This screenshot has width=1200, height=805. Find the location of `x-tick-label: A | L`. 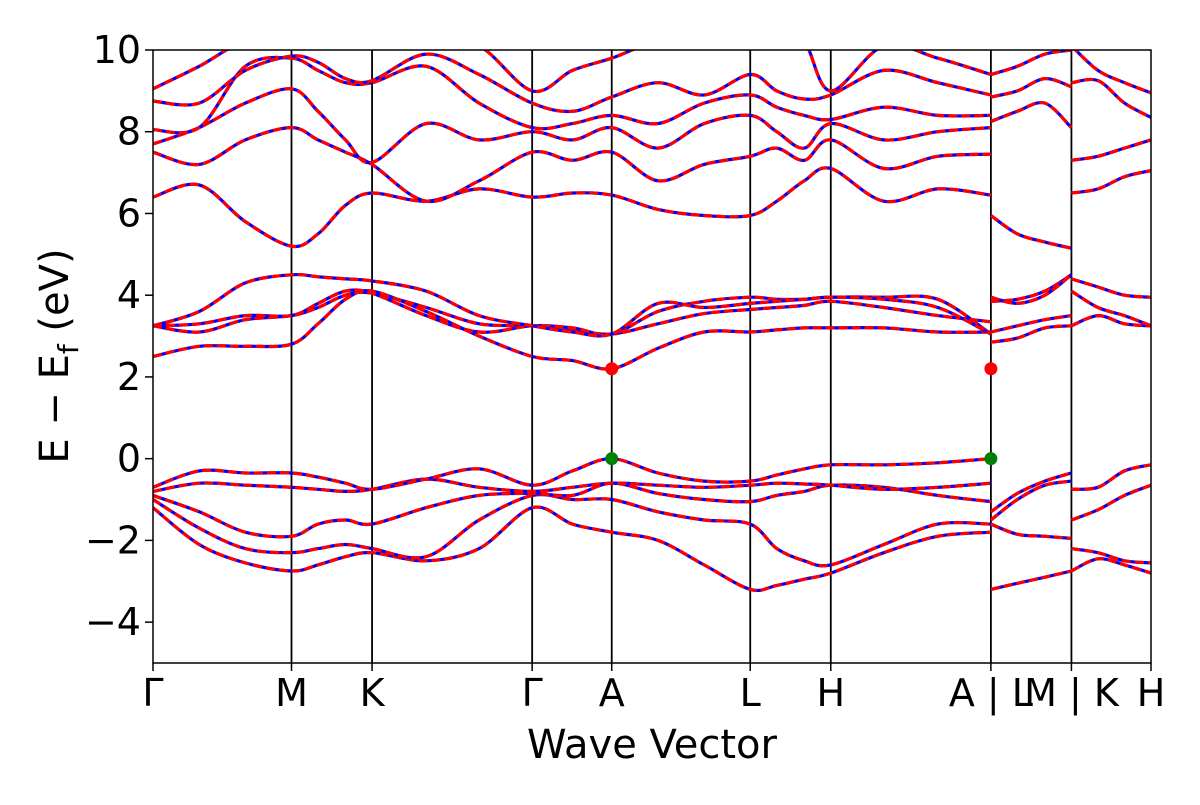

x-tick-label: A | L is located at coordinates (991, 693).